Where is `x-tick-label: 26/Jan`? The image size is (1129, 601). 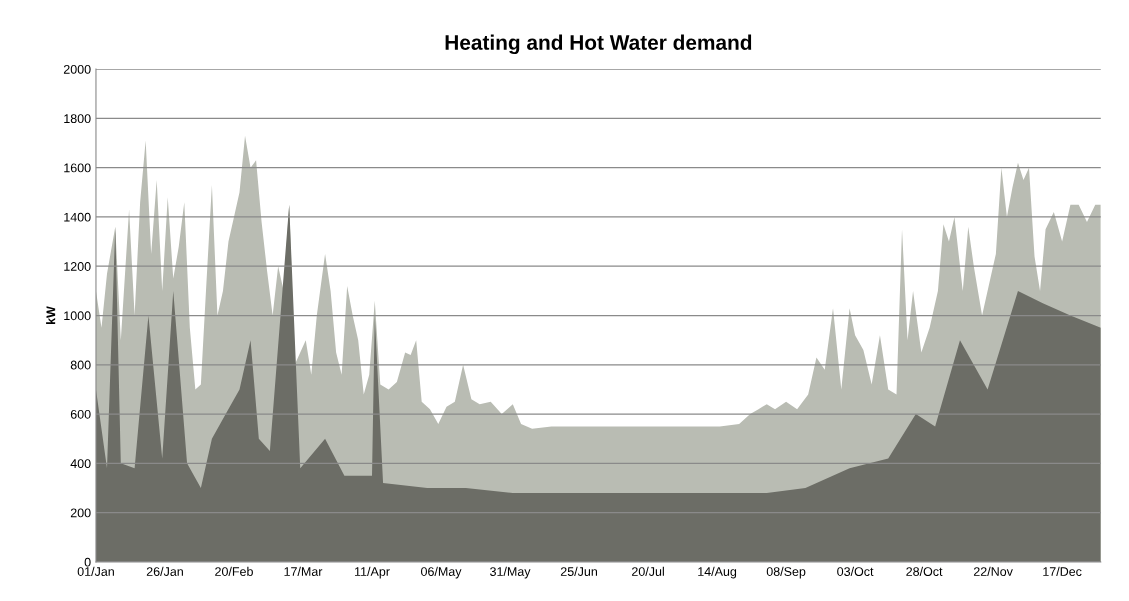 x-tick-label: 26/Jan is located at coordinates (164, 571).